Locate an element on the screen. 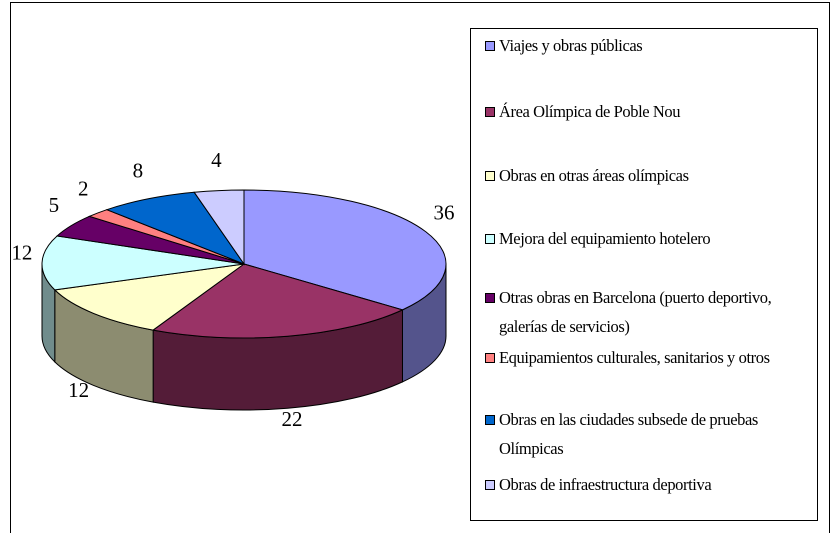 This screenshot has width=832, height=533. legend-item: Mejora del equipamiento hotelero is located at coordinates (647, 238).